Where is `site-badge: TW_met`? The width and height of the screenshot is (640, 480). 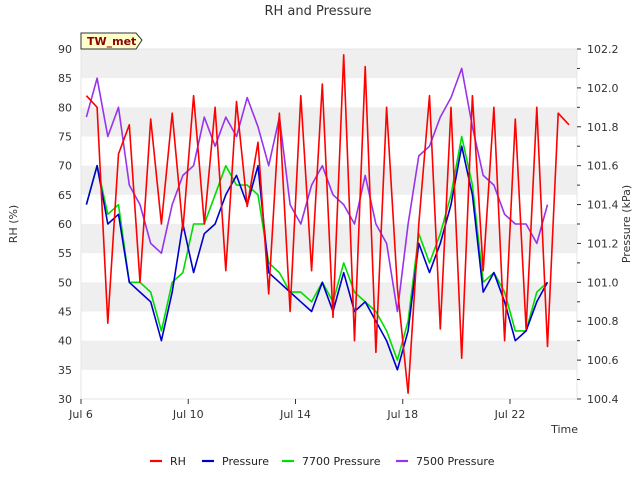 site-badge: TW_met is located at coordinates (111, 41).